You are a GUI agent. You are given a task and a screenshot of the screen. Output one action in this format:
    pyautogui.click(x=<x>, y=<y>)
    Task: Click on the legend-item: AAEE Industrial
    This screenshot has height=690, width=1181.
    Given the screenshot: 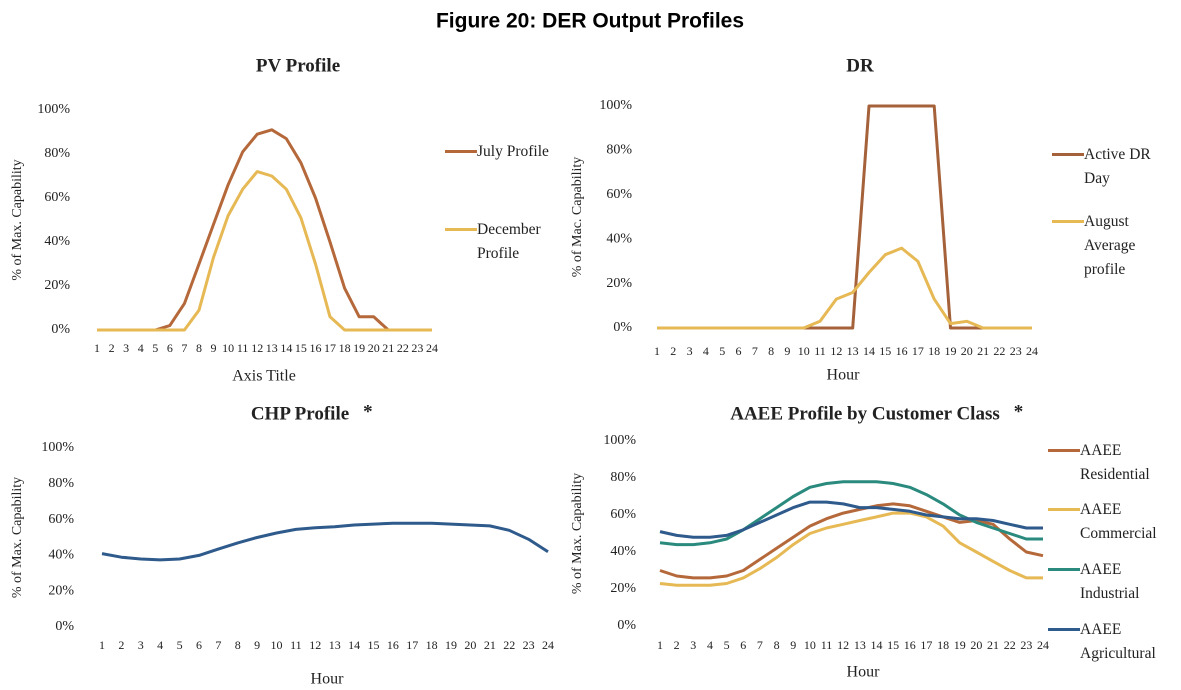 What is the action you would take?
    pyautogui.click(x=1114, y=582)
    